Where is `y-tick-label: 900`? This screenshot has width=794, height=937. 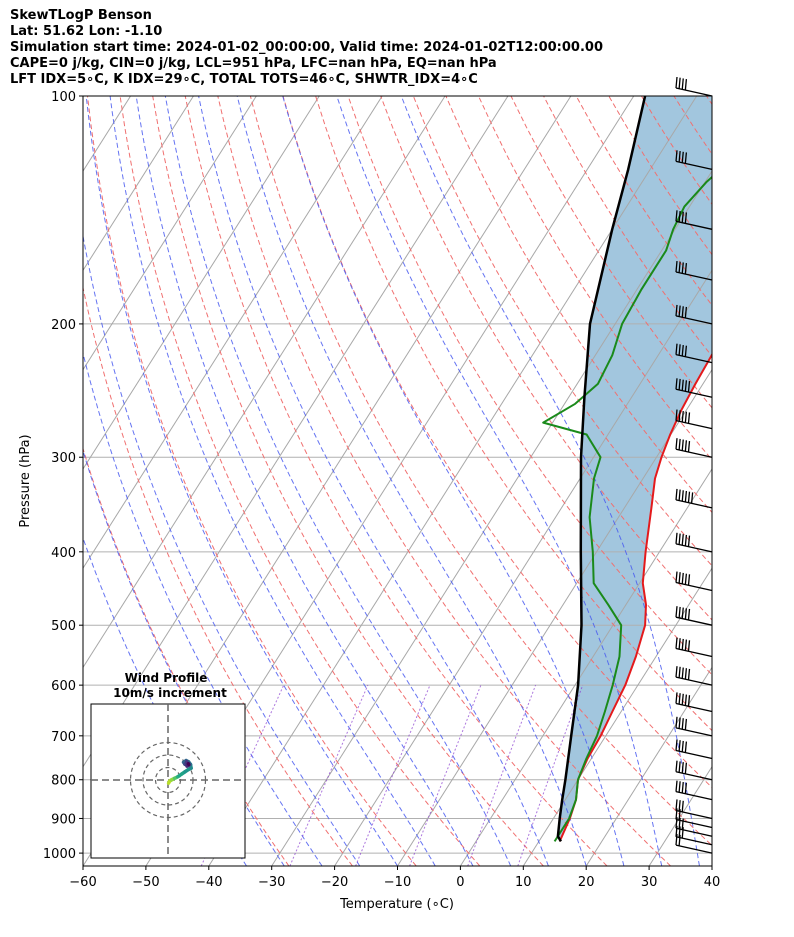
y-tick-label: 900 is located at coordinates (63, 819).